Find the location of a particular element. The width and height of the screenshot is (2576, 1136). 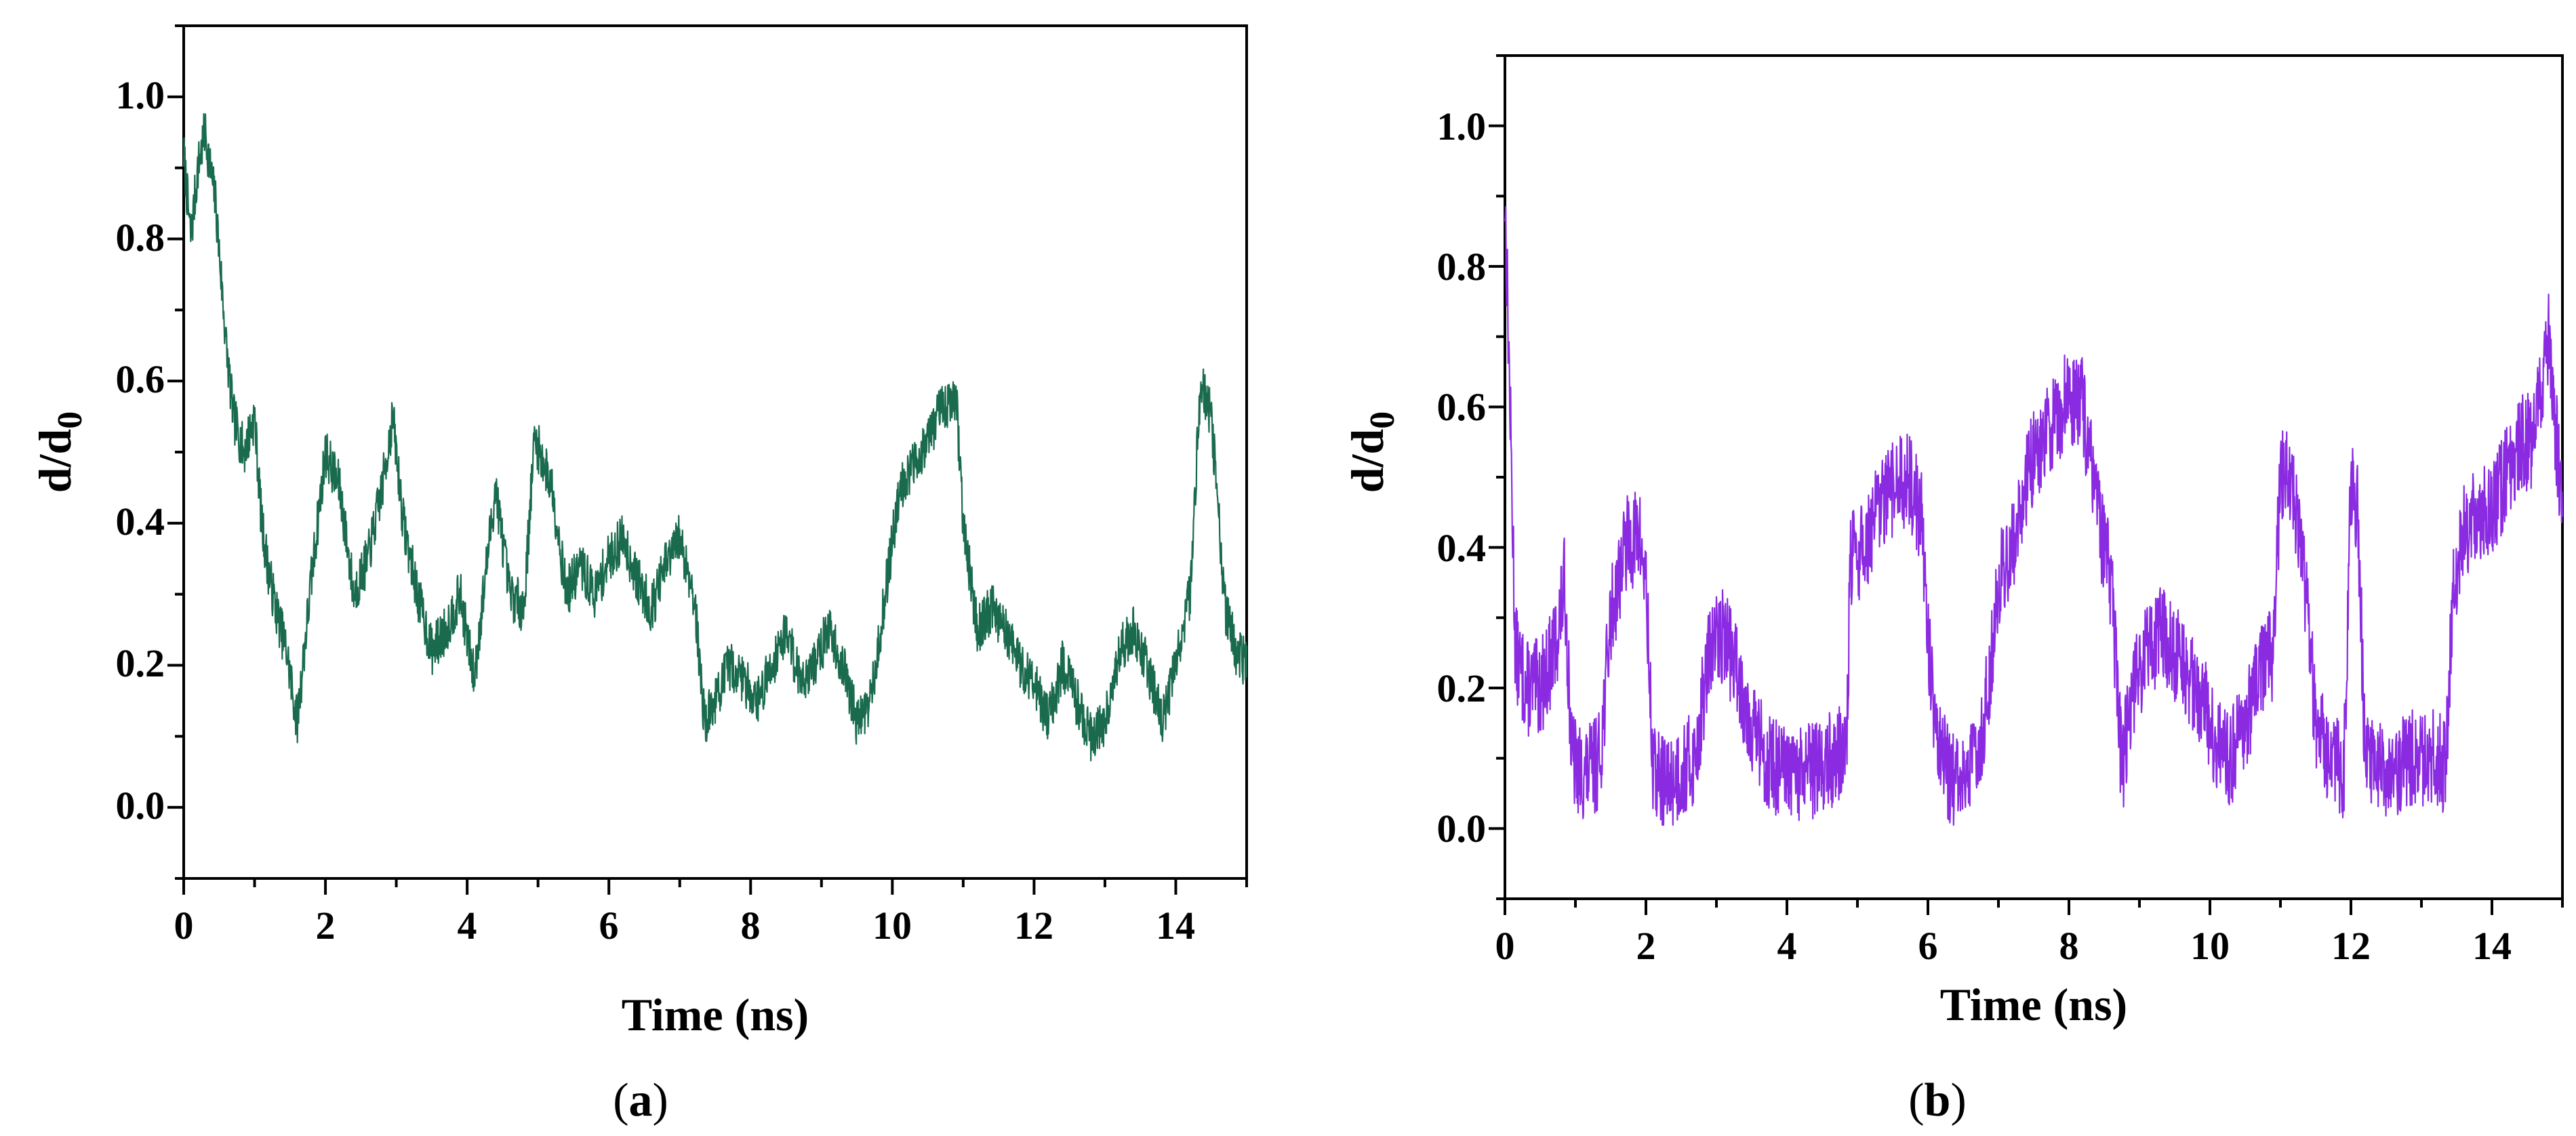

x-tick-label-b-0: 0 is located at coordinates (1505, 946).